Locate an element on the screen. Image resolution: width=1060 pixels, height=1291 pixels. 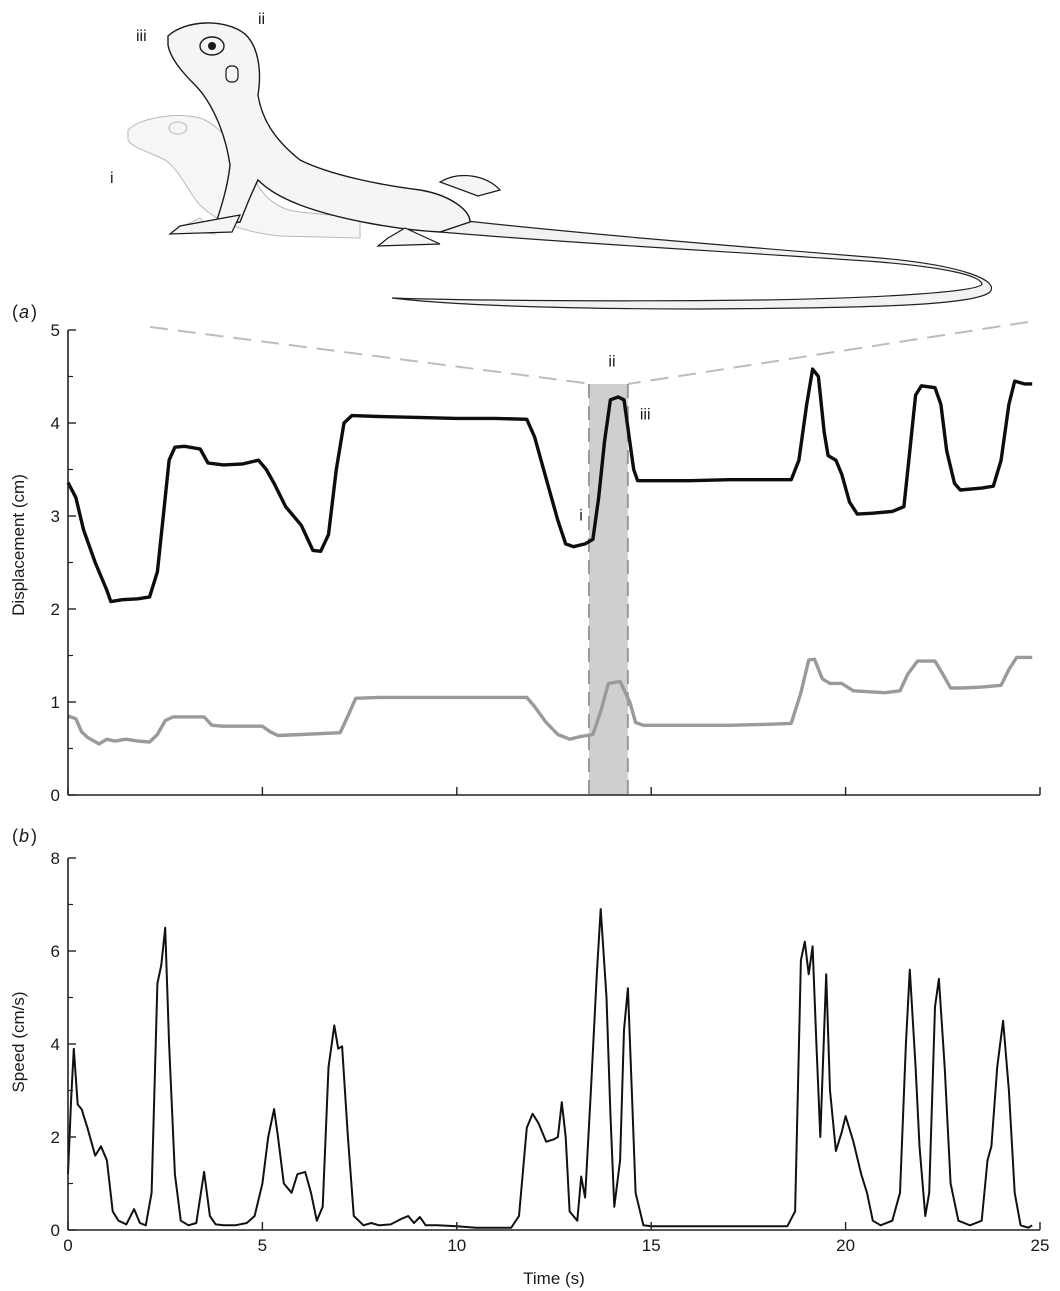
lizard-label-ii: ii is located at coordinates (261, 19).